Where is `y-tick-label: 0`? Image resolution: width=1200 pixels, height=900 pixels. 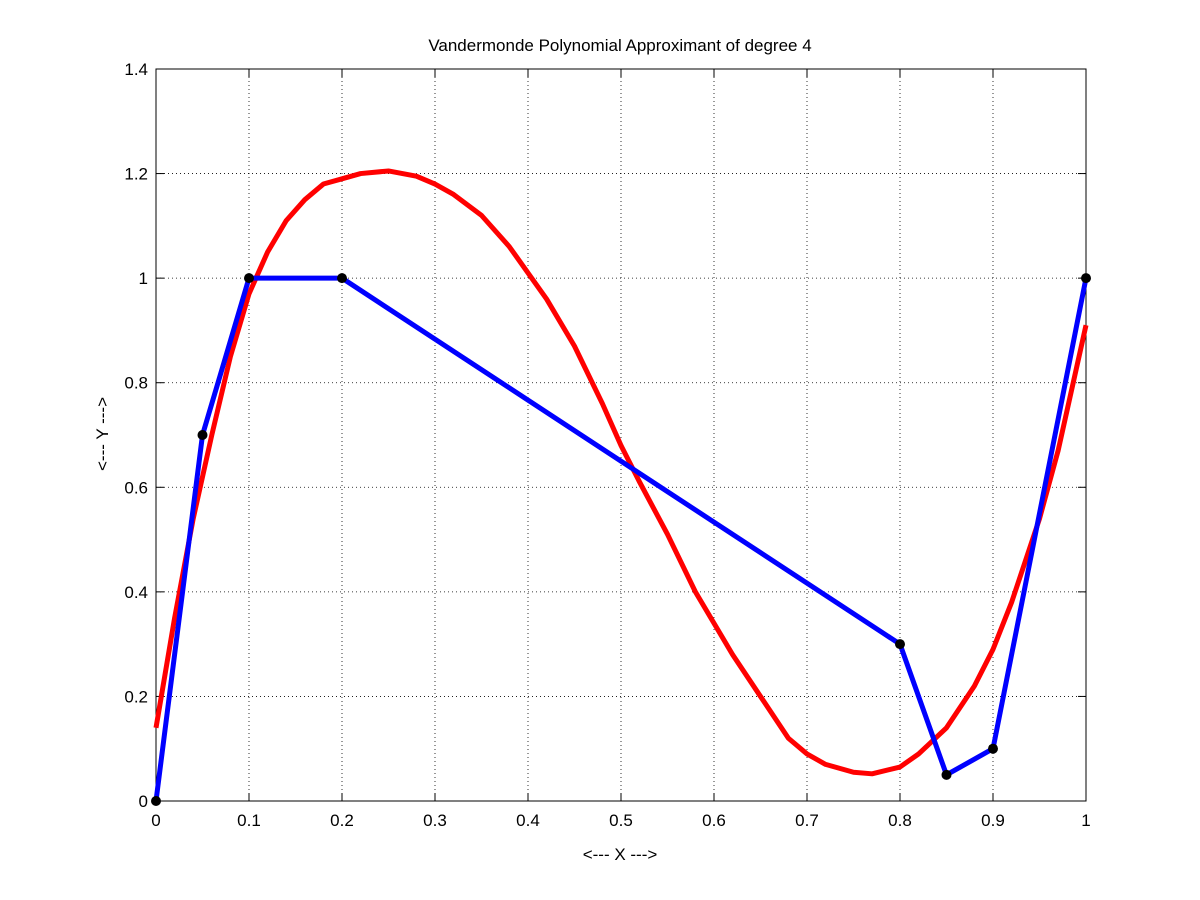
y-tick-label: 0 is located at coordinates (143, 801).